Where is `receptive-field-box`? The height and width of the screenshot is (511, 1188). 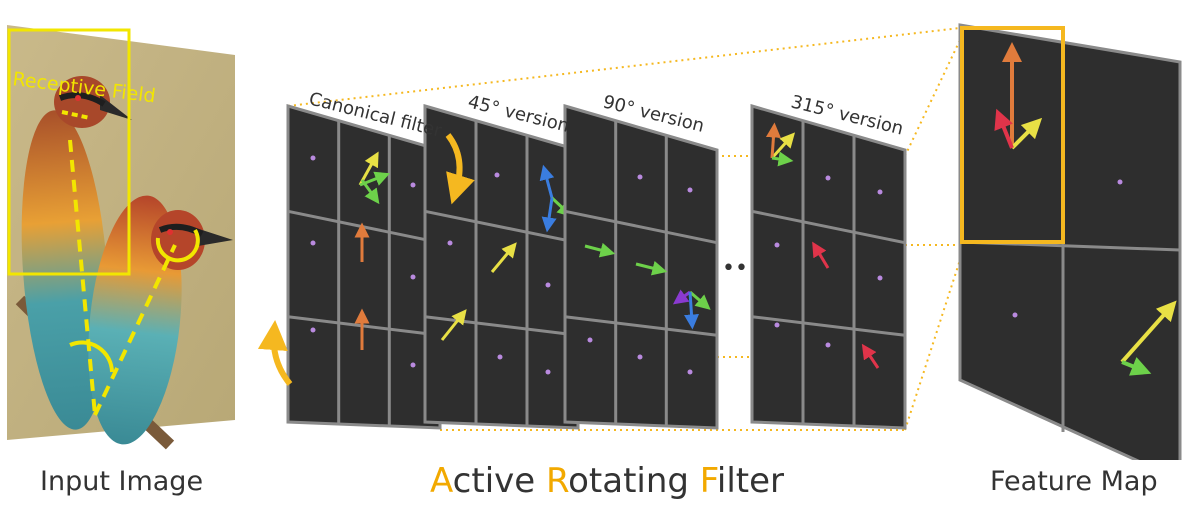 receptive-field-box is located at coordinates (69, 152).